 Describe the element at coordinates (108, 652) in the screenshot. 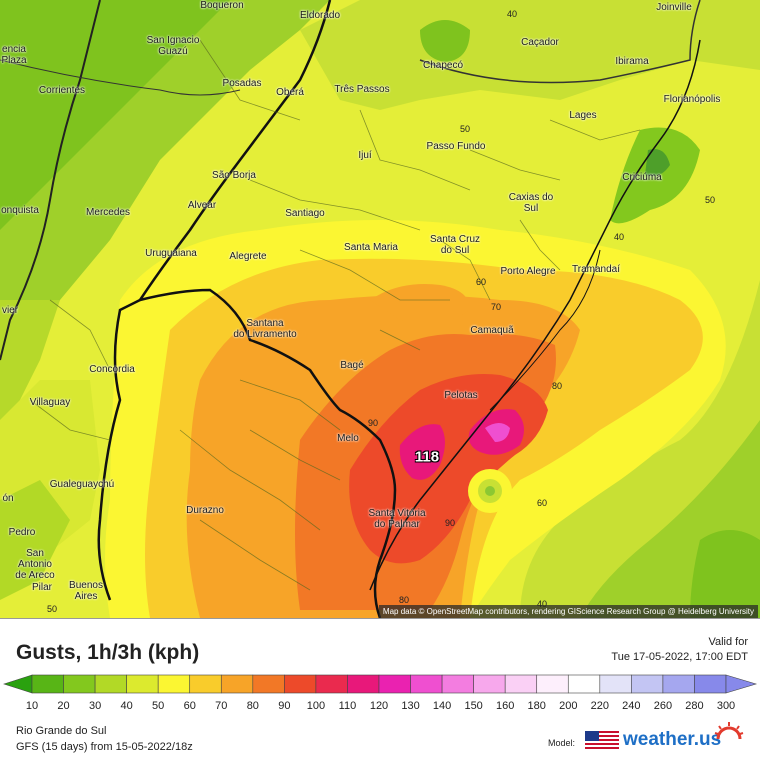

I see `legend-title: Gusts, 1h/3h (kph)` at that location.